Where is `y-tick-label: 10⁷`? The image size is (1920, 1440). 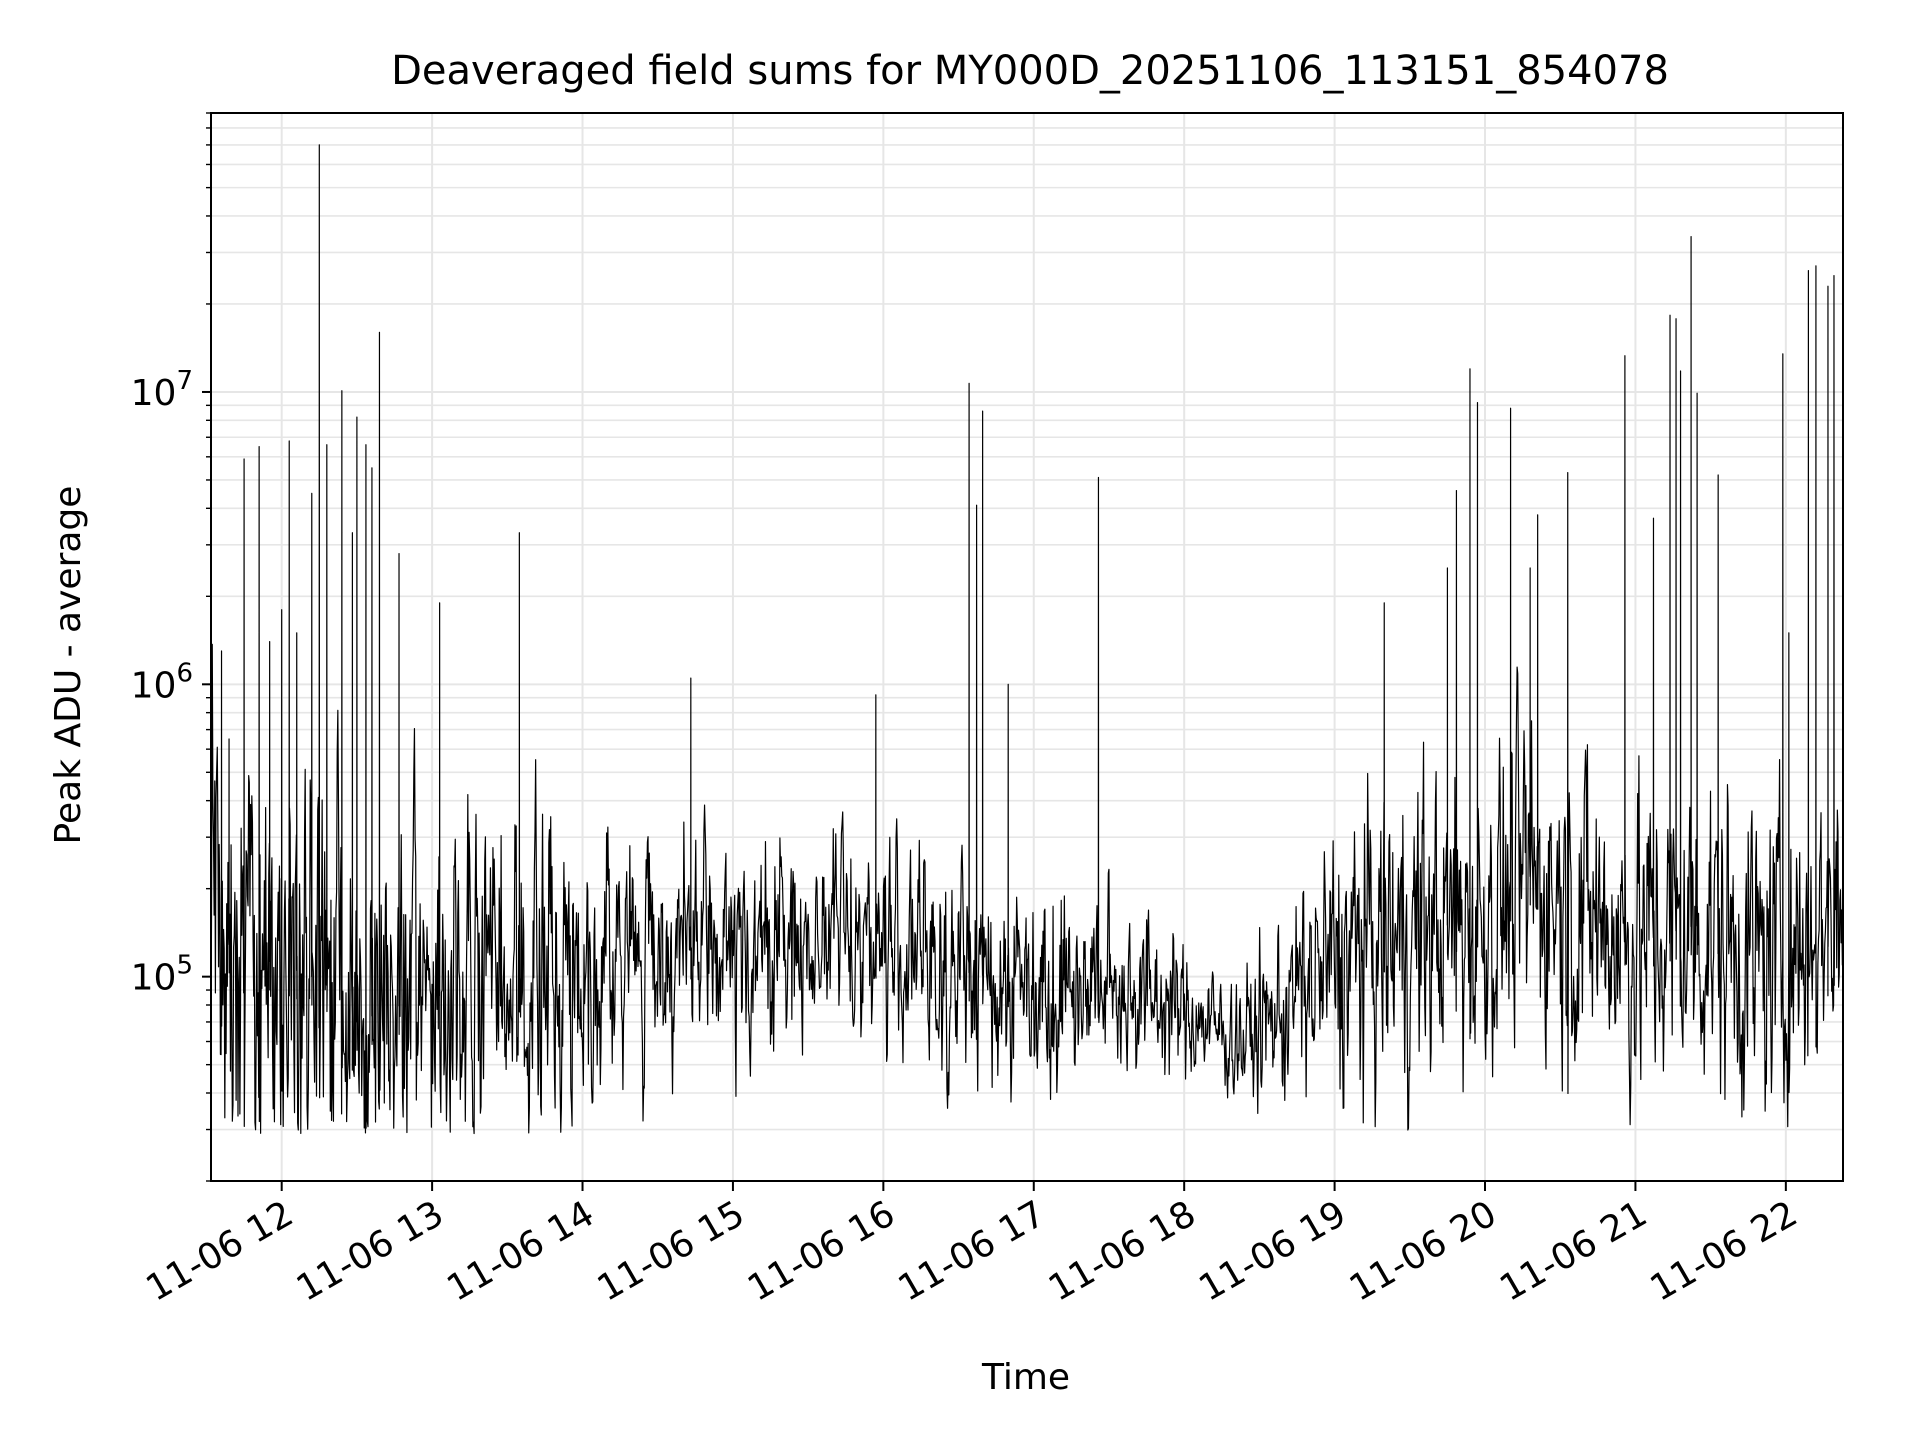 y-tick-label: 10⁷ is located at coordinates (162, 390).